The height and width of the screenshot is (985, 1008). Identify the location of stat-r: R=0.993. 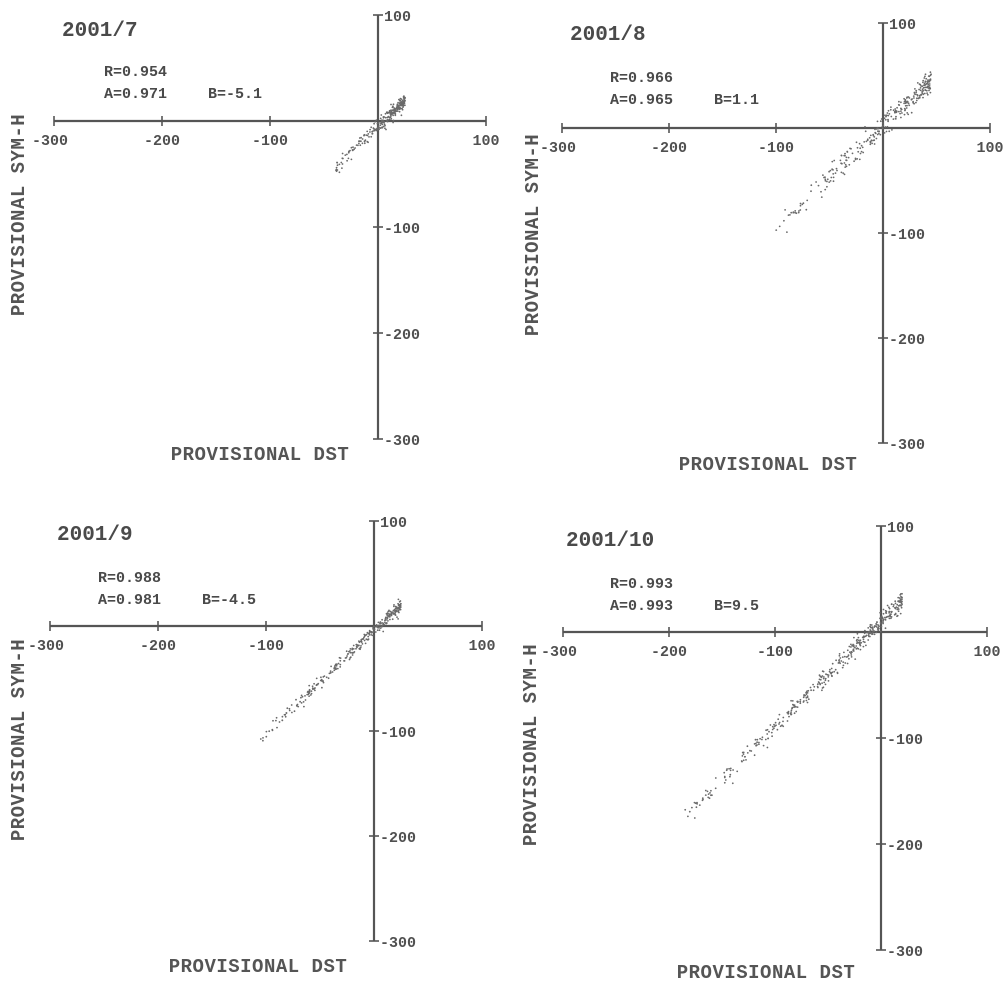
(641, 584).